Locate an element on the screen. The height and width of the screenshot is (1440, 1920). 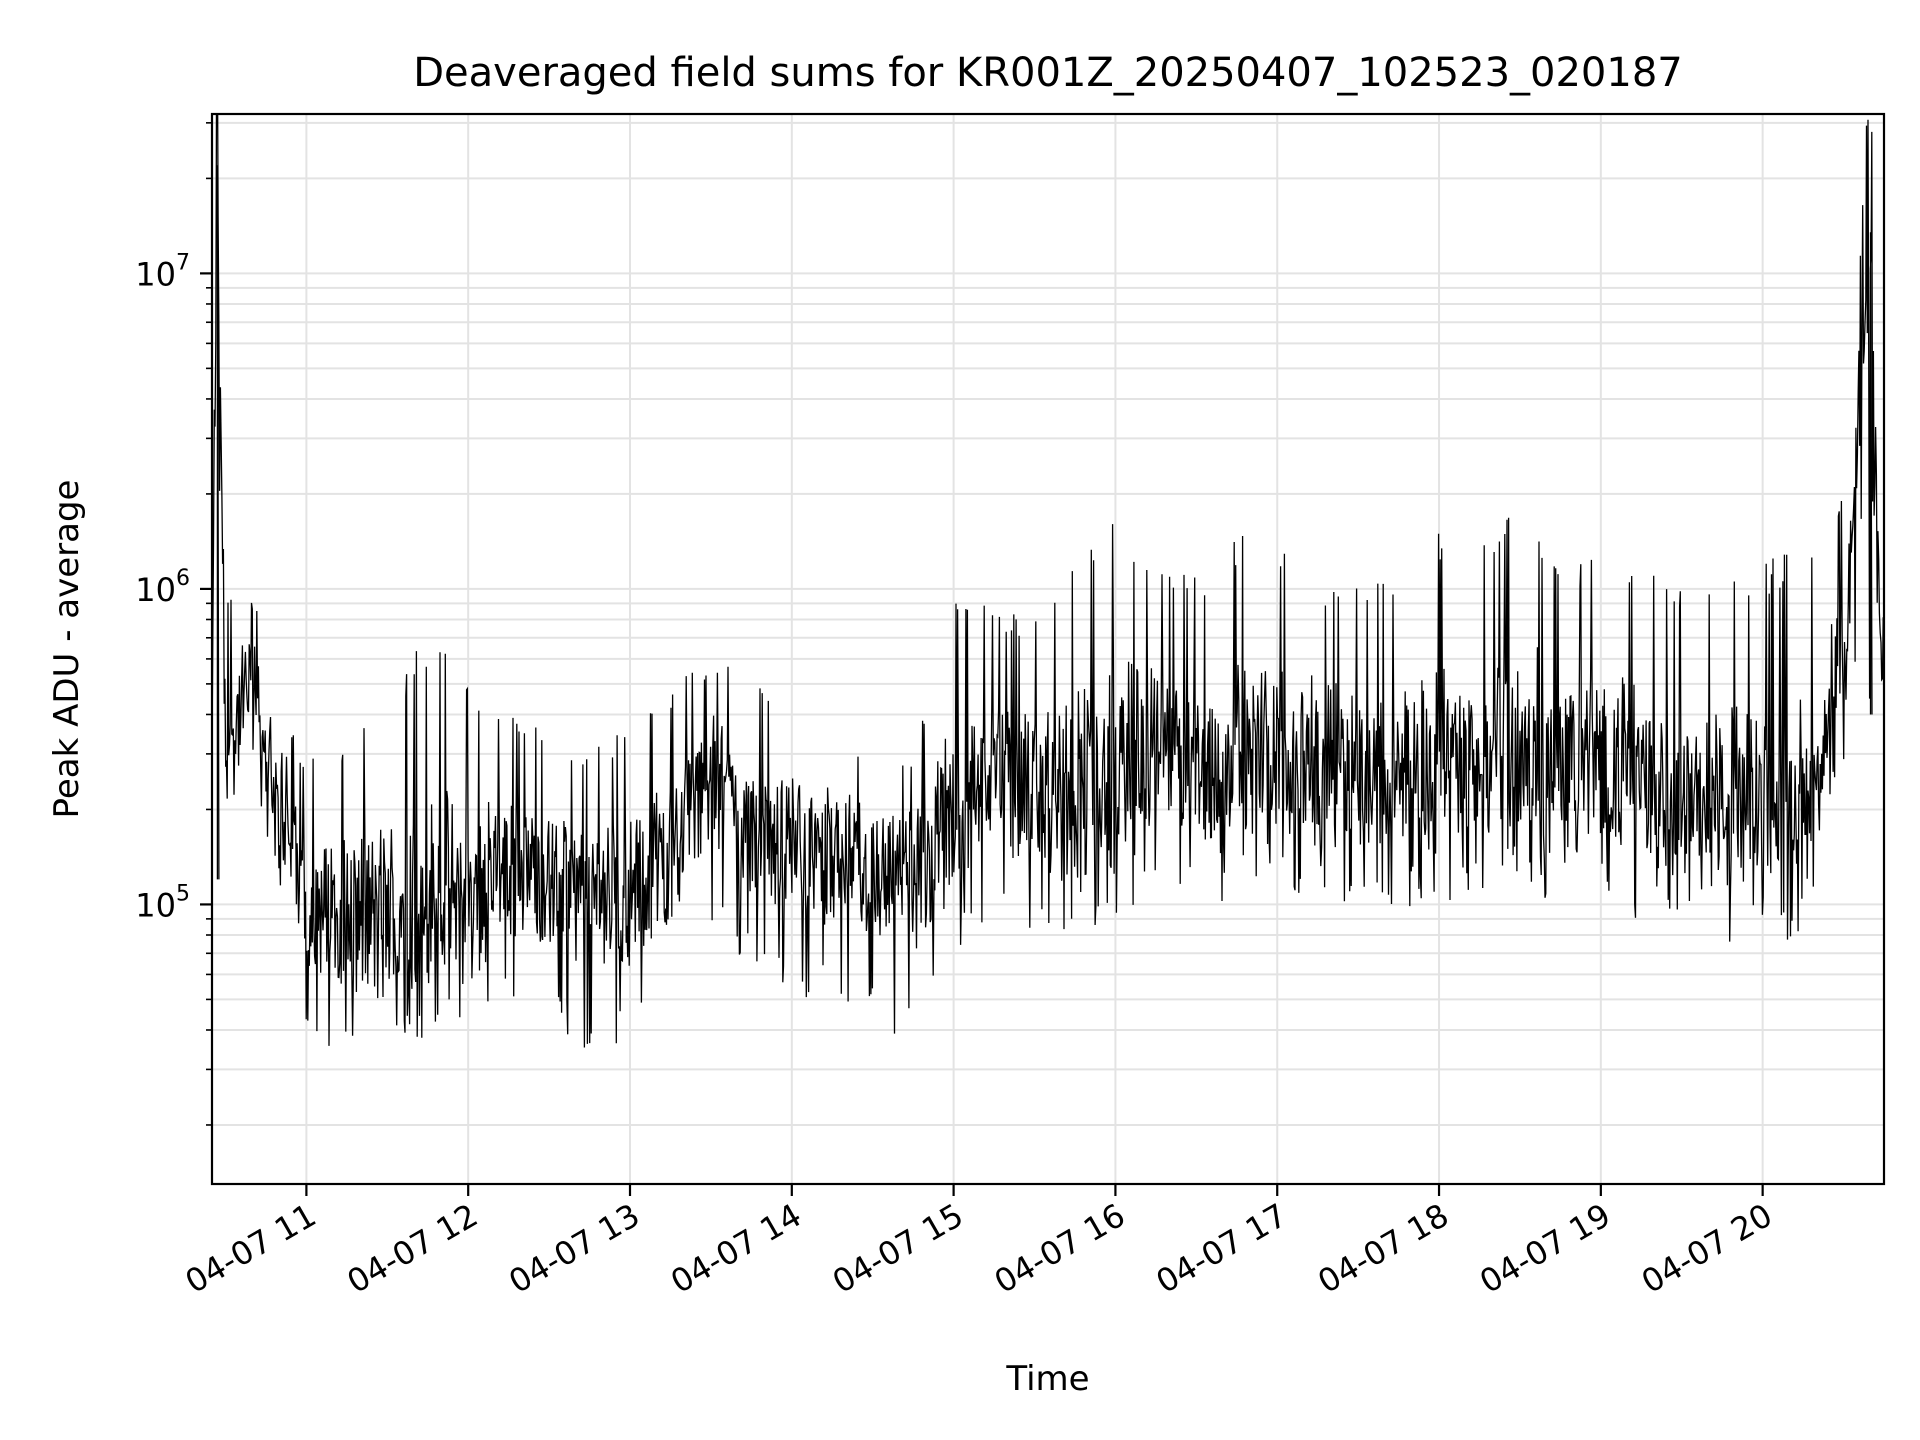
x-axis-label: Time is located at coordinates (1047, 1379).